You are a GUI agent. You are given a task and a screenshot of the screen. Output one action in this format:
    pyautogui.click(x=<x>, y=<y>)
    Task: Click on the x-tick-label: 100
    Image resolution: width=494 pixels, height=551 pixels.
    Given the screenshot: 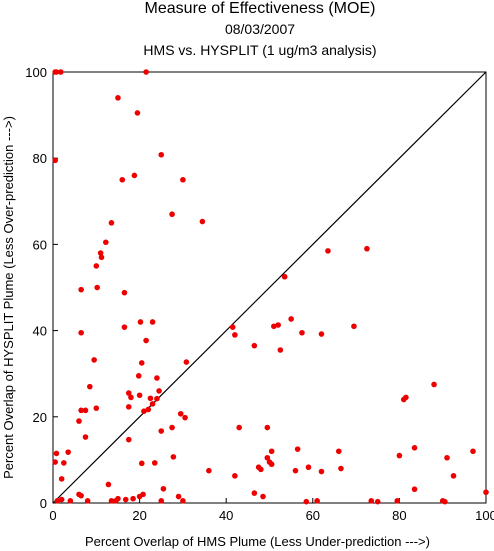 What is the action you would take?
    pyautogui.click(x=484, y=515)
    